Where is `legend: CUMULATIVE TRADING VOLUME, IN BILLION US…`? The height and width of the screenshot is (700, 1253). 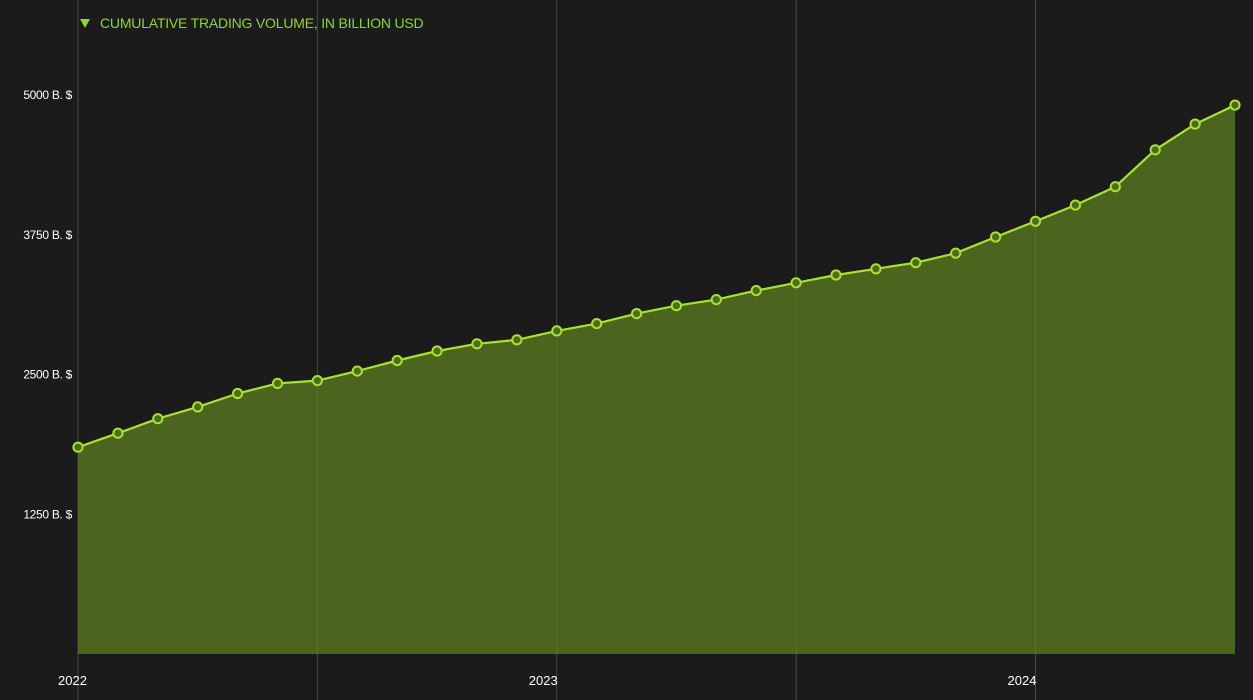
legend: CUMULATIVE TRADING VOLUME, IN BILLION US… is located at coordinates (252, 23).